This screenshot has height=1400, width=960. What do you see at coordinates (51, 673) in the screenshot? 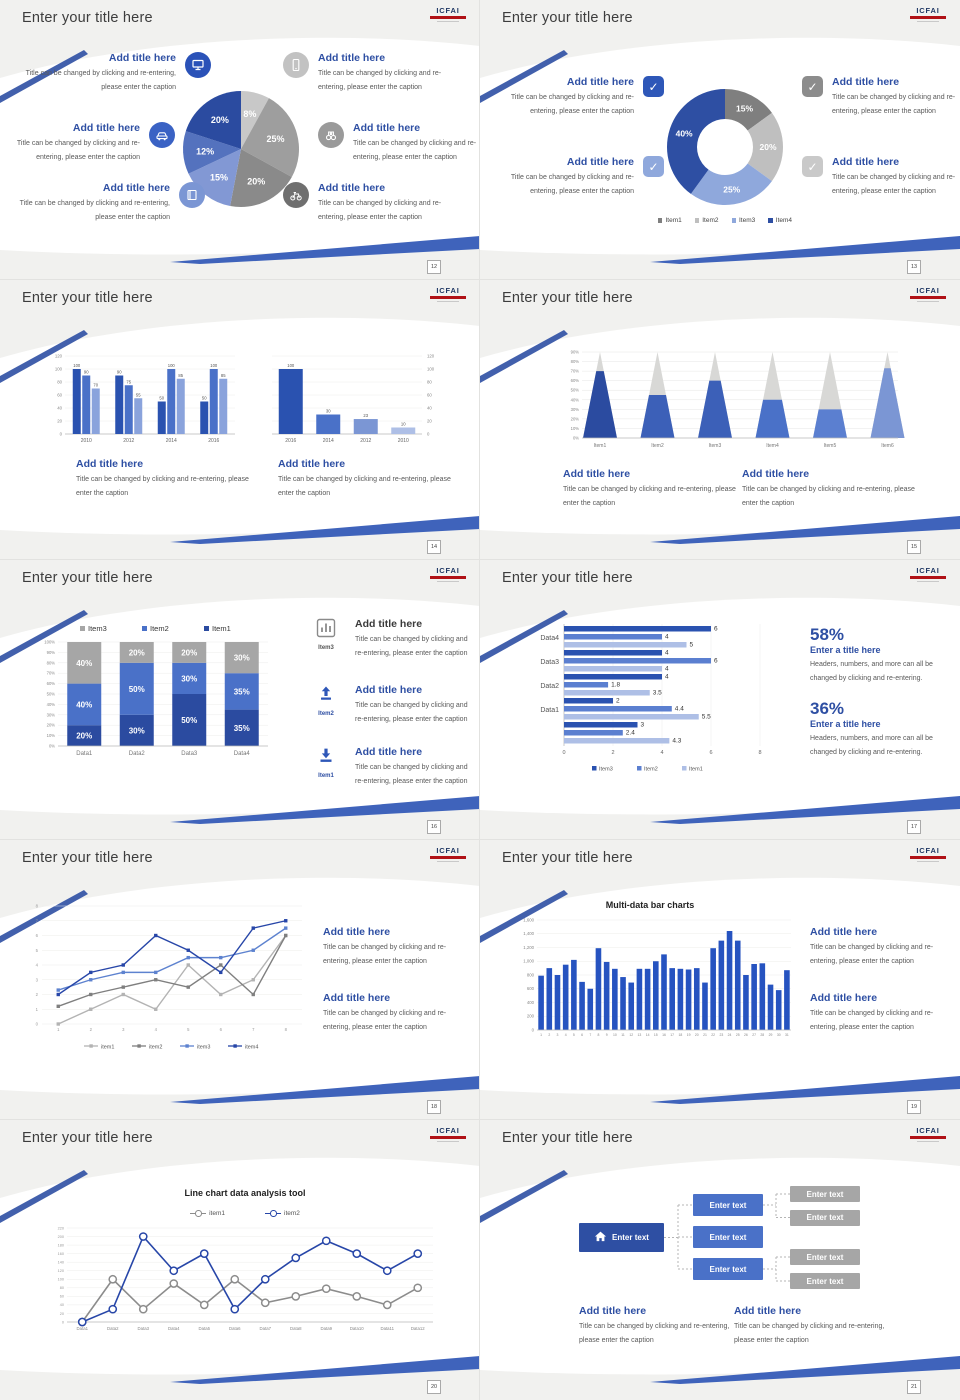
I see `svg-text: 70%` at bounding box center [51, 673].